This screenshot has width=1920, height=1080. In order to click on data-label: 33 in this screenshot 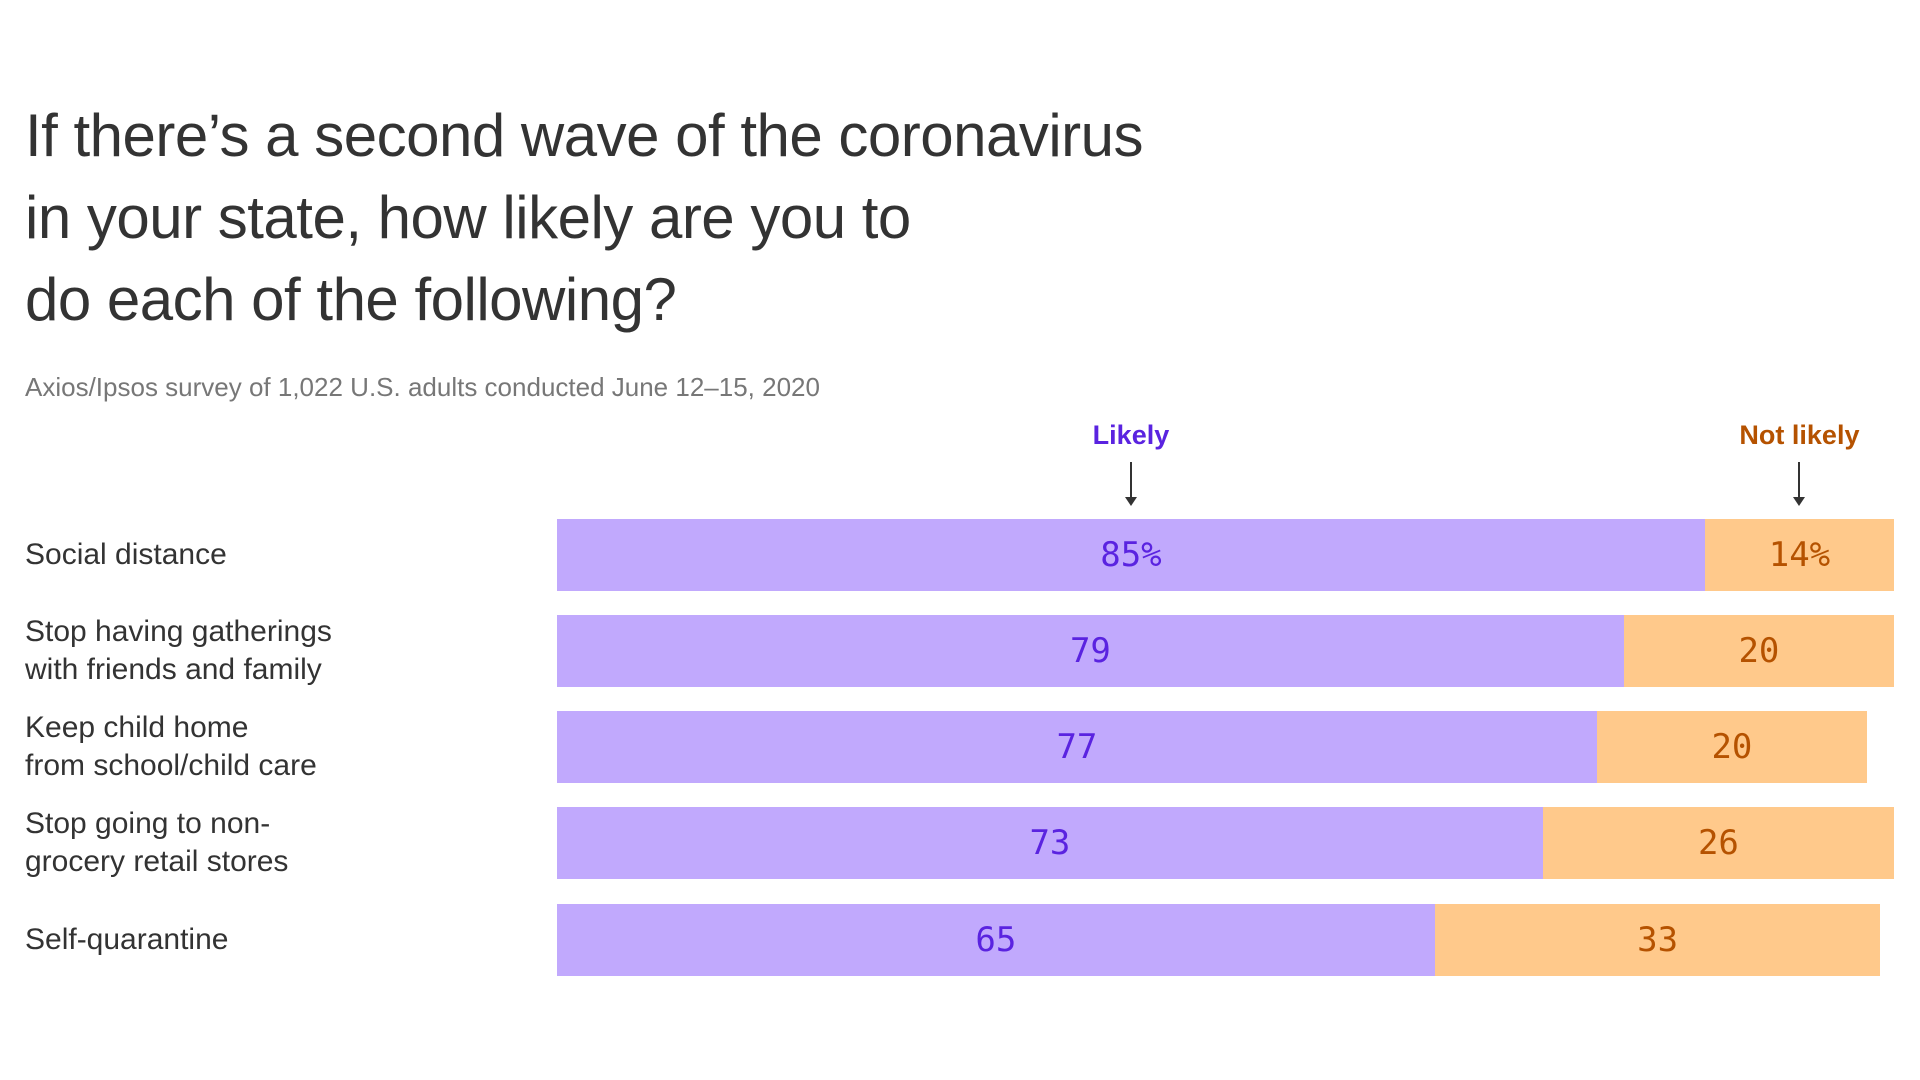, I will do `click(1658, 940)`.